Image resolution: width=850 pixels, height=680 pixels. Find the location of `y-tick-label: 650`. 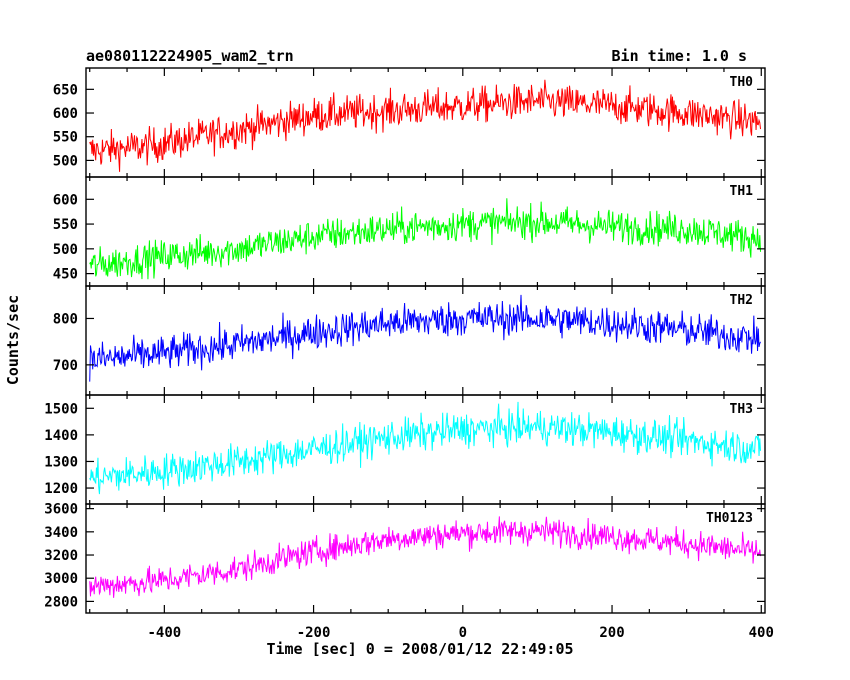

y-tick-label: 650 is located at coordinates (65, 90).